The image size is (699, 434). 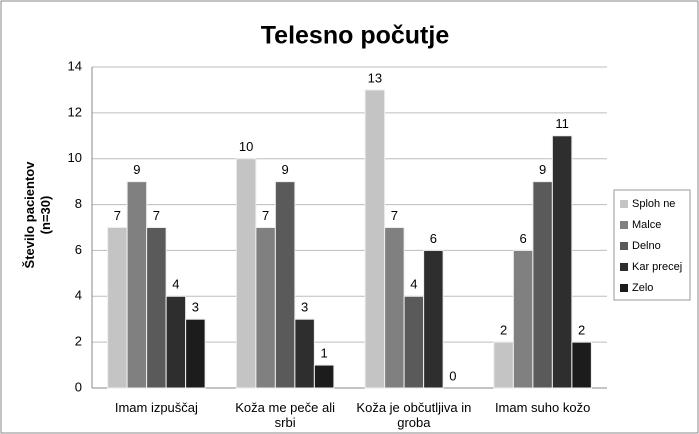 What do you see at coordinates (646, 246) in the screenshot?
I see `legend-label: Delno` at bounding box center [646, 246].